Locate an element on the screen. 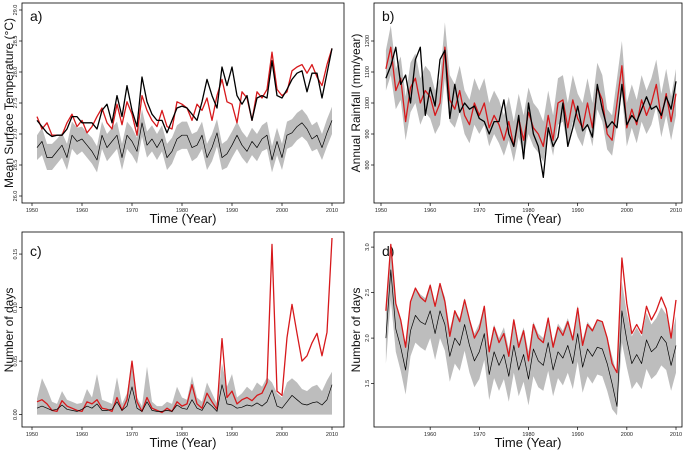 This screenshot has height=452, width=685. y-tick-label: 26.5 is located at coordinates (16, 165).